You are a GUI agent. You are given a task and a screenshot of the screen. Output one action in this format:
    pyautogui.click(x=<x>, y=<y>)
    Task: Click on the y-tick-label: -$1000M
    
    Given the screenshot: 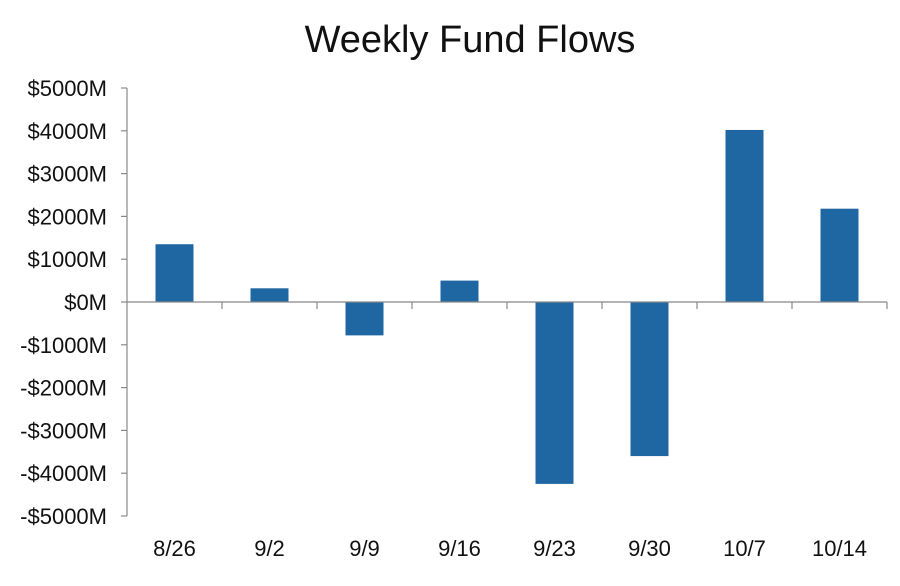 What is the action you would take?
    pyautogui.click(x=63, y=345)
    